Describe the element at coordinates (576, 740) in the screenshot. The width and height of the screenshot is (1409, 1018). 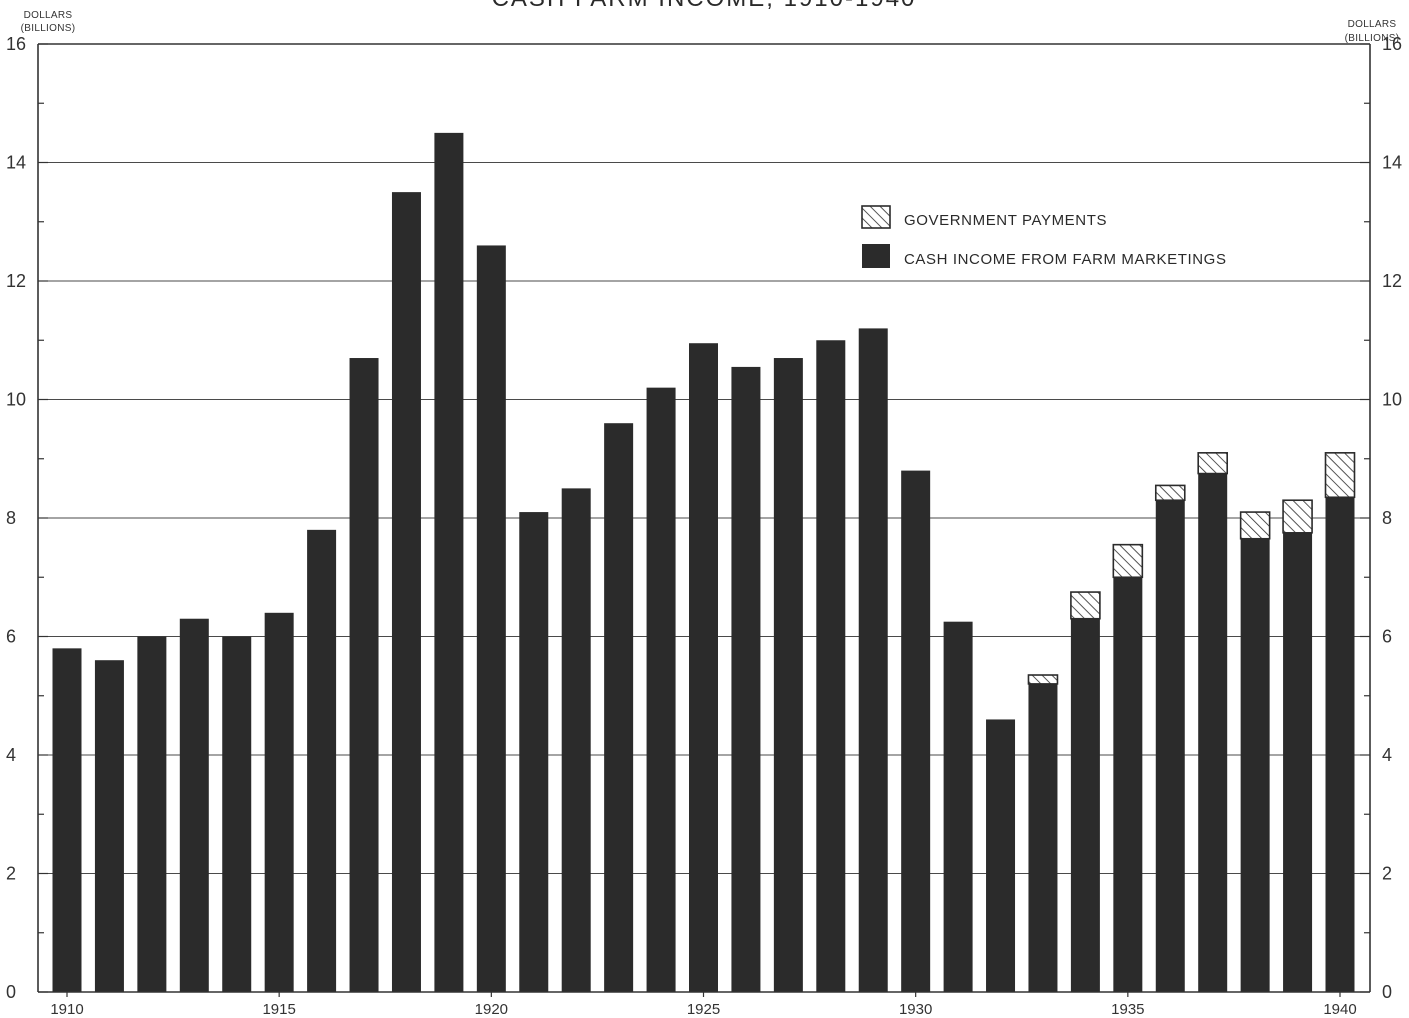
I see `bar-farm-marketings-1922` at that location.